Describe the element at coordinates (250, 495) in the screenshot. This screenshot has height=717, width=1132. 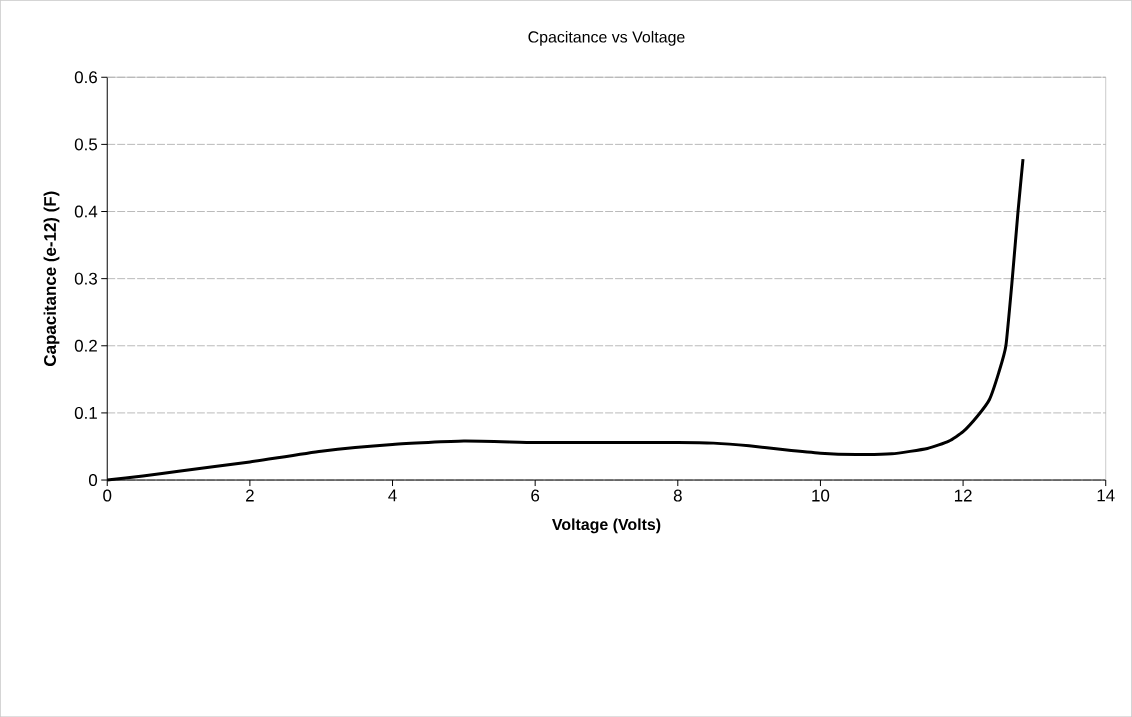
I see `x-tick-label: 2` at that location.